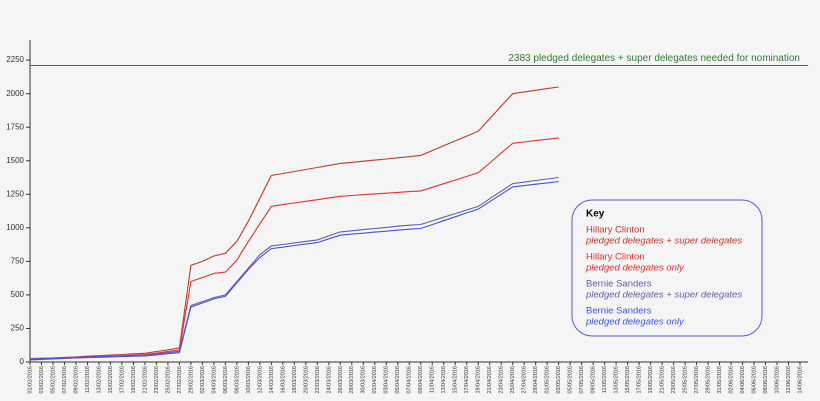 The image size is (820, 401). Describe the element at coordinates (789, 380) in the screenshot. I see `x-tick-label: 12/06/2016` at that location.